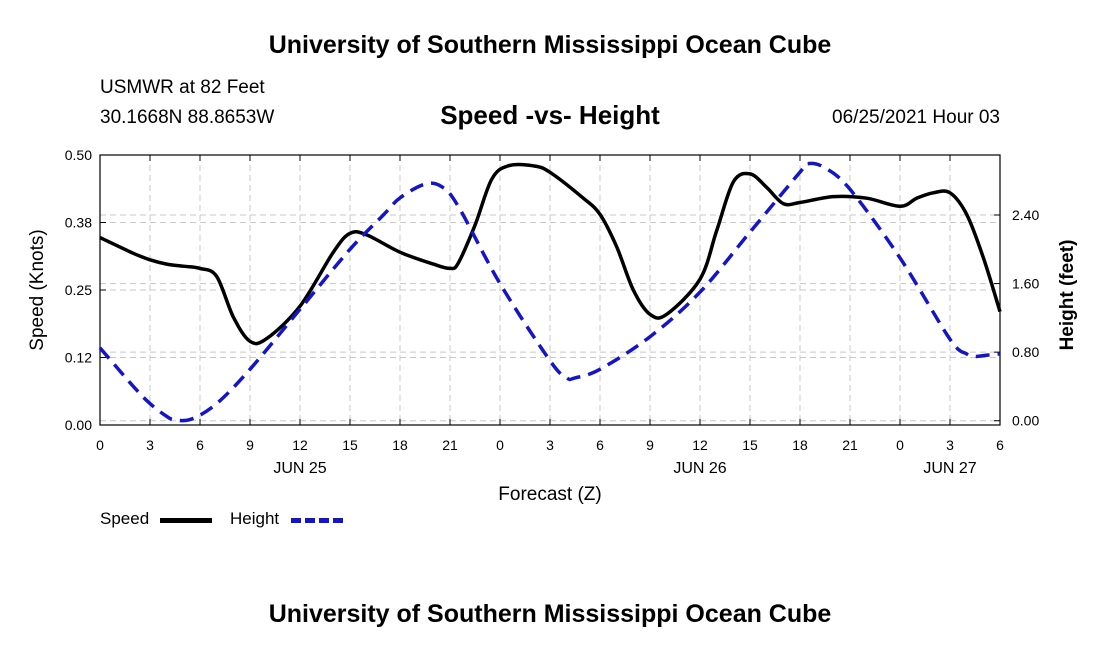  What do you see at coordinates (78, 425) in the screenshot?
I see `y-tick-label: 0.00` at bounding box center [78, 425].